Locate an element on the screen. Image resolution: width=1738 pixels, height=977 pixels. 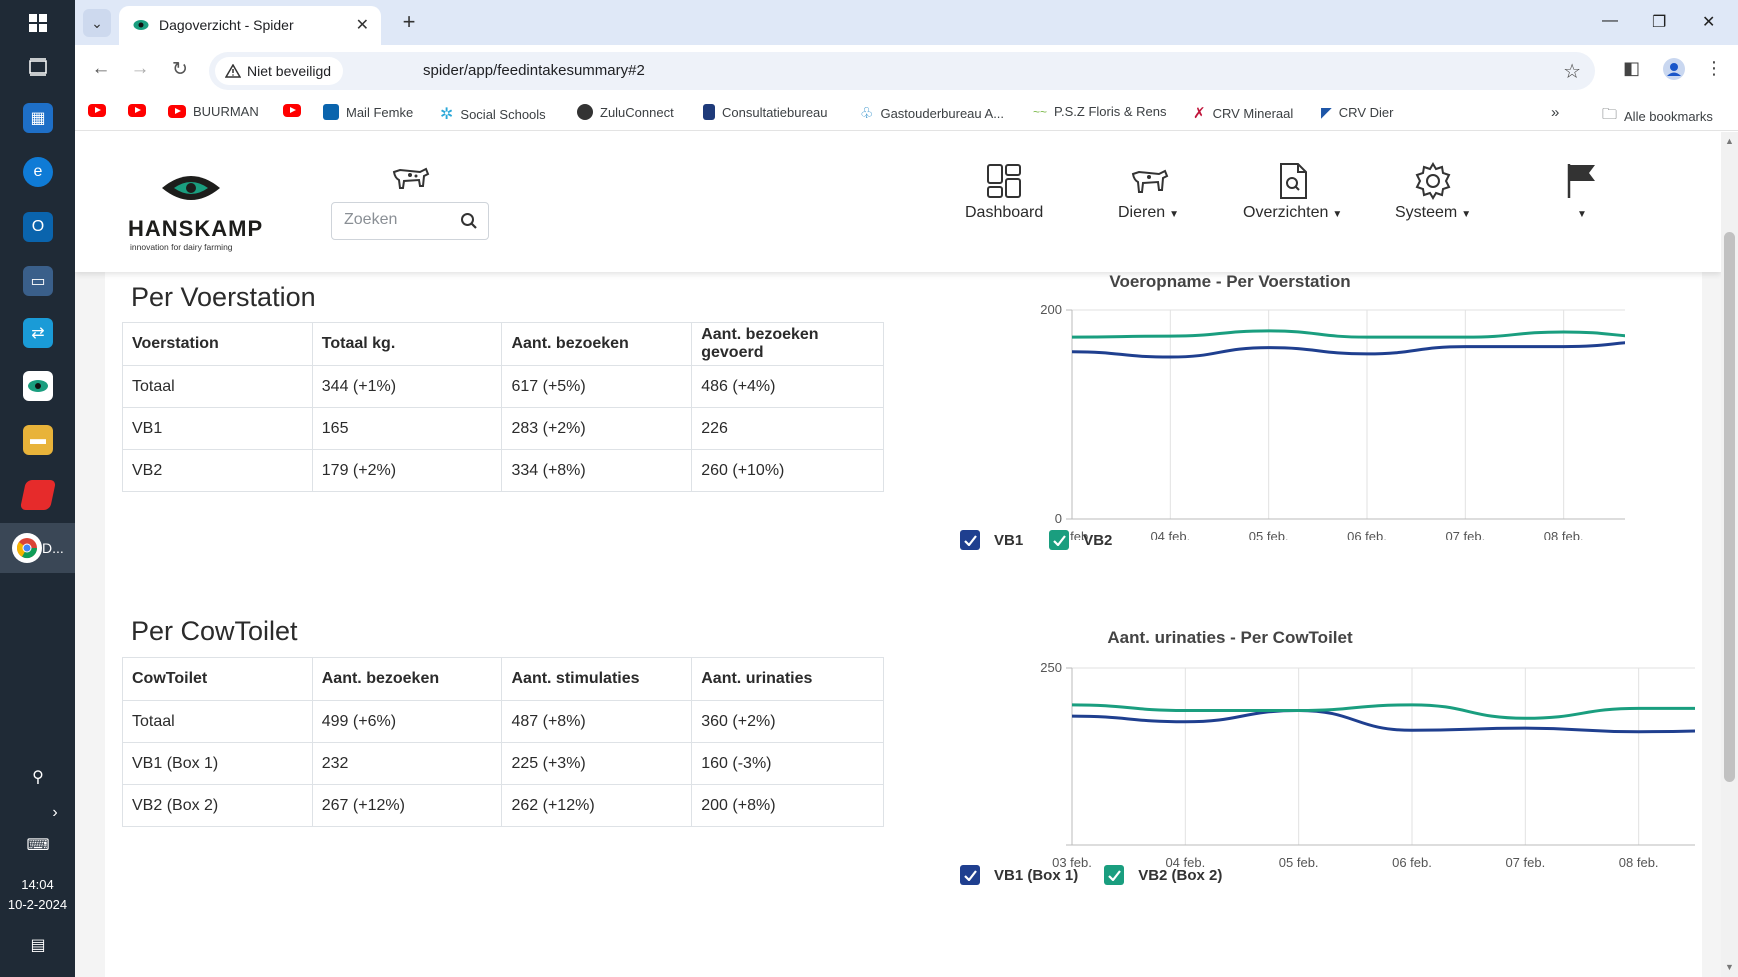
bookmark-item: Consultatiebureau is located at coordinates (765, 112).